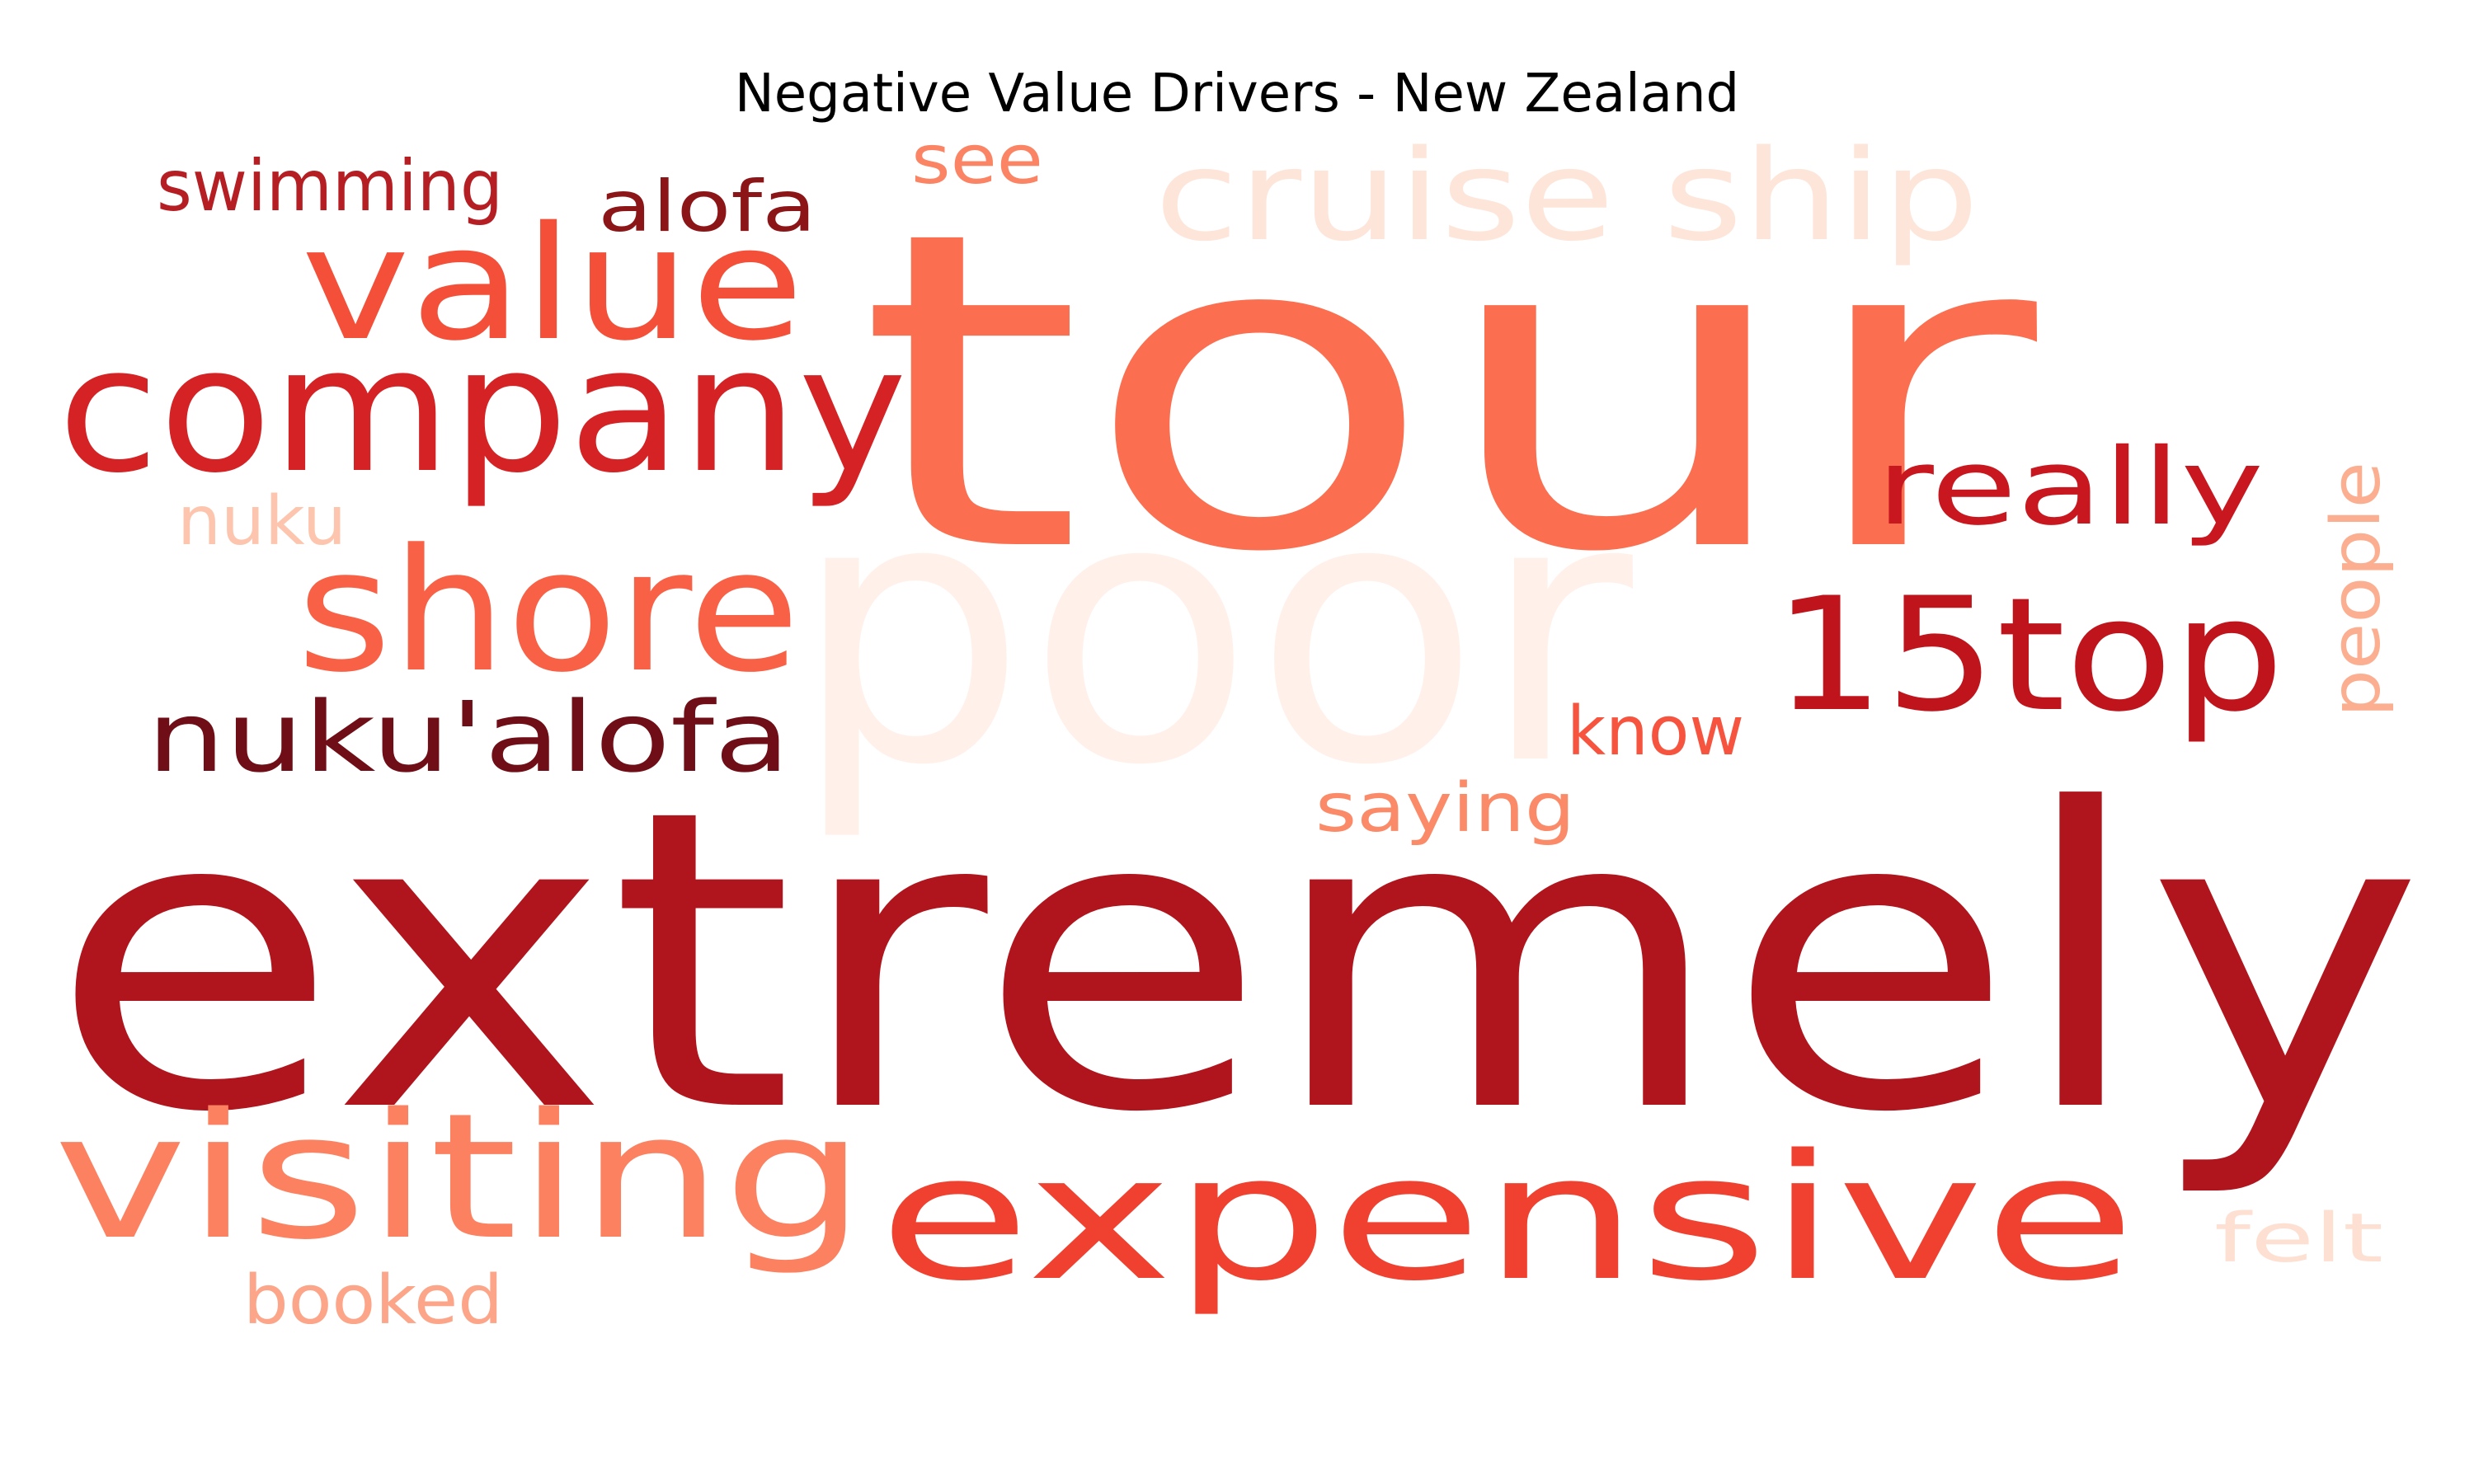  Describe the element at coordinates (2298, 1239) in the screenshot. I see `word-felt: felt` at that location.